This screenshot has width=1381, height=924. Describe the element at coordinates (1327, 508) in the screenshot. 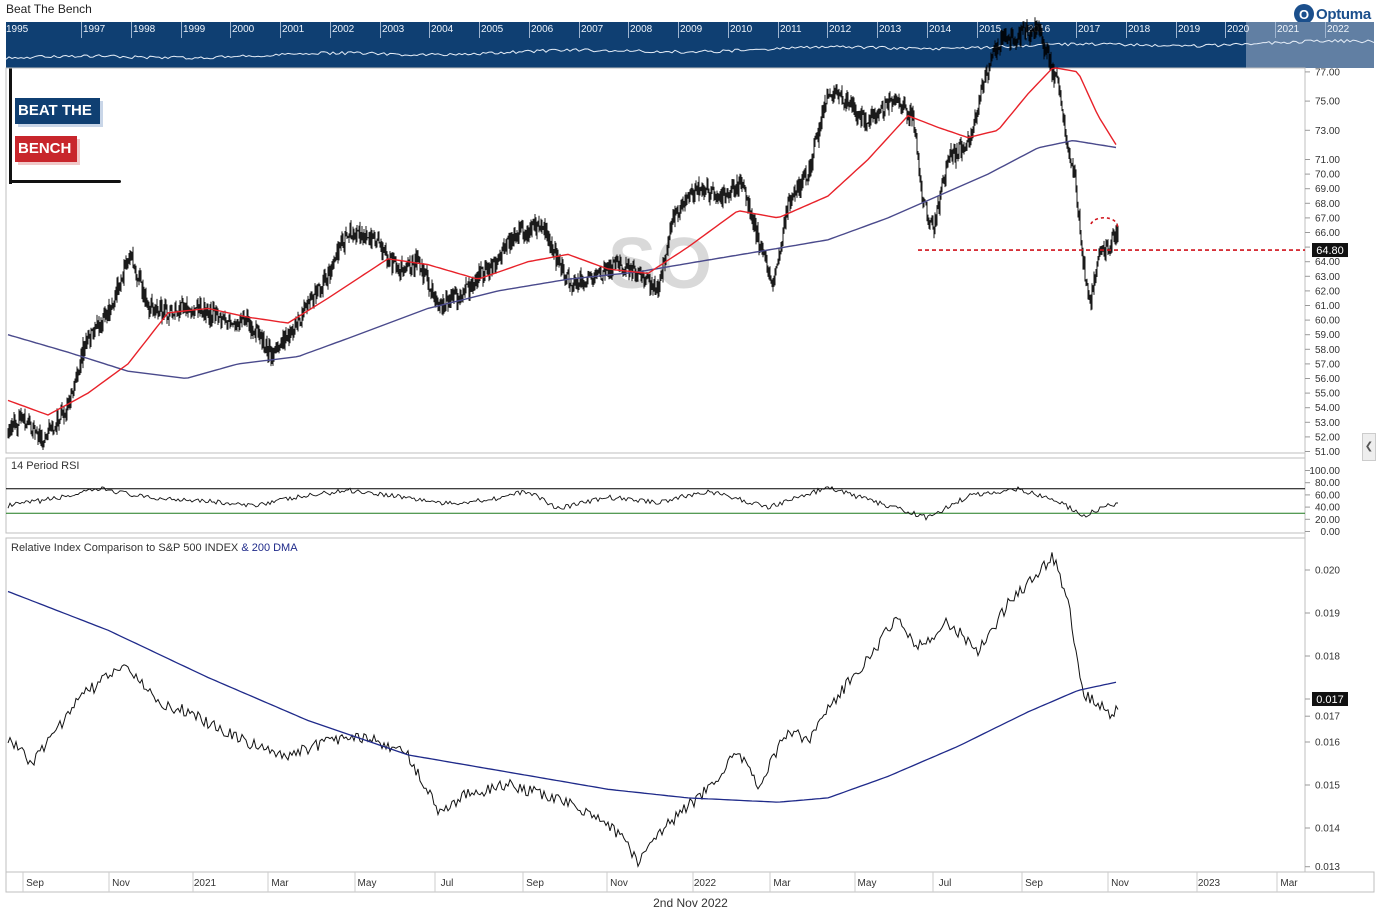

I see `rsi-tick-label: 40.00` at that location.